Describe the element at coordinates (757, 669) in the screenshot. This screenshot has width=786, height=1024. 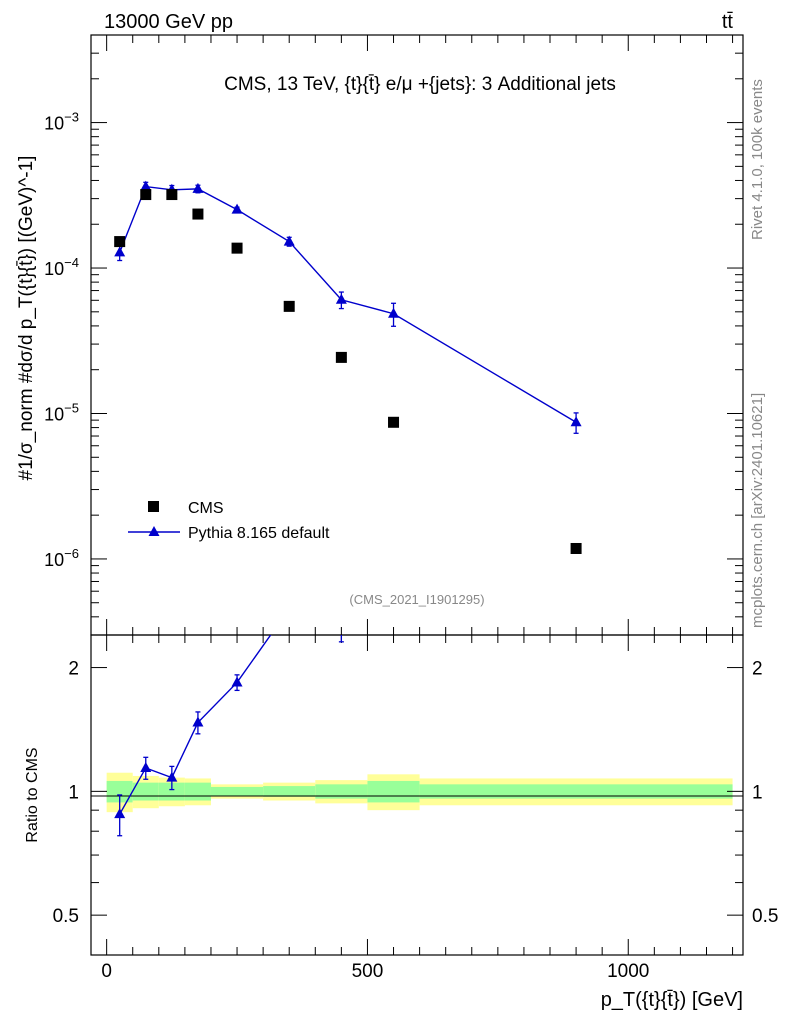
I see `ratio-y-tick-label-right: 2` at that location.